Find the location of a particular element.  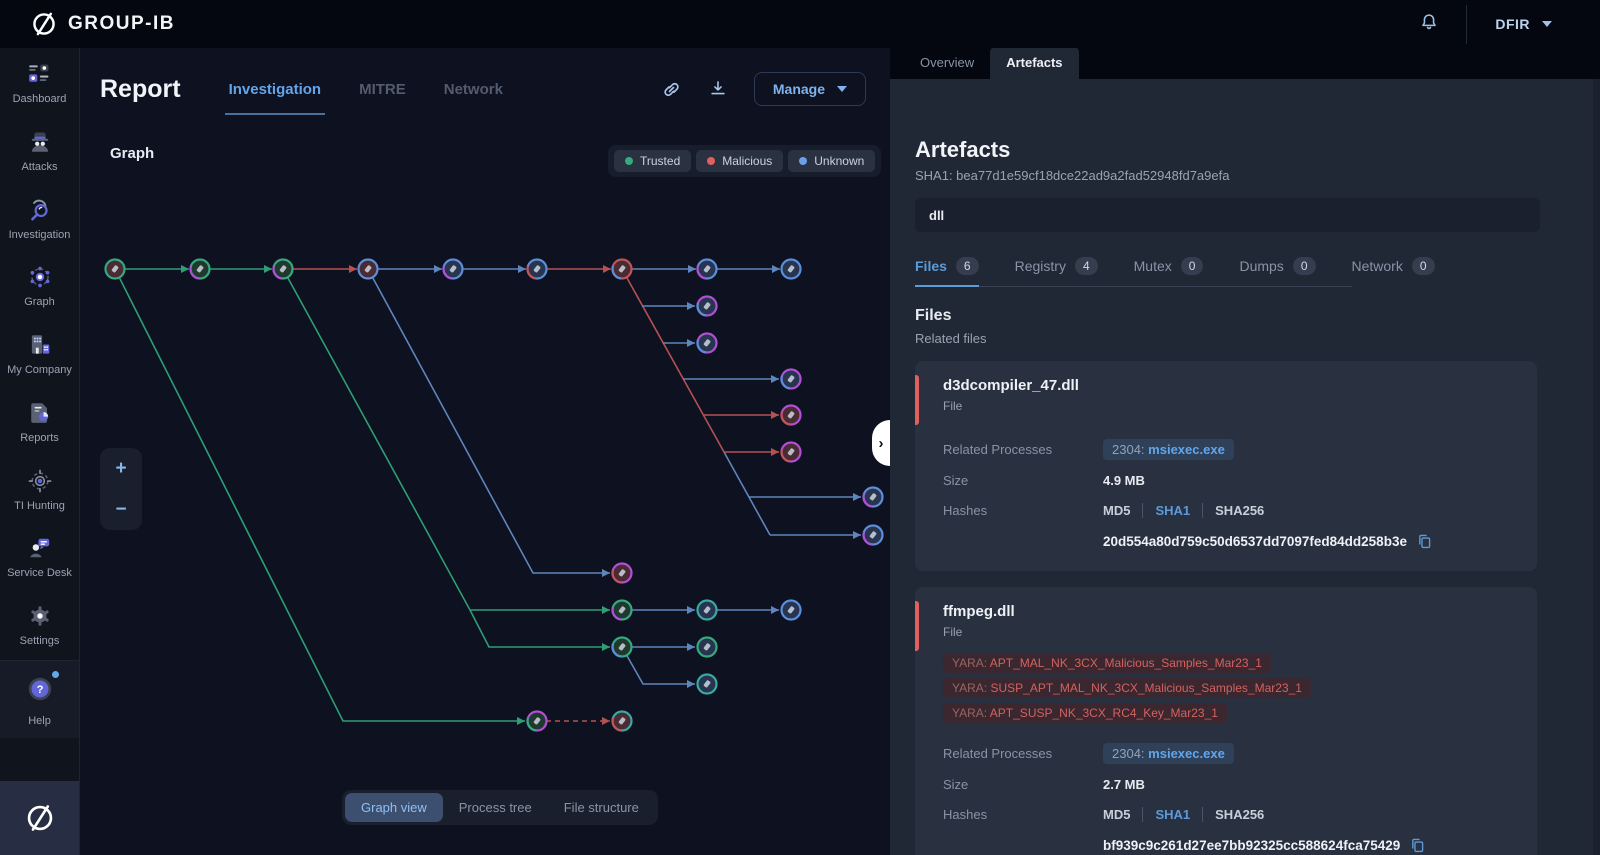

download-icon is located at coordinates (718, 88).